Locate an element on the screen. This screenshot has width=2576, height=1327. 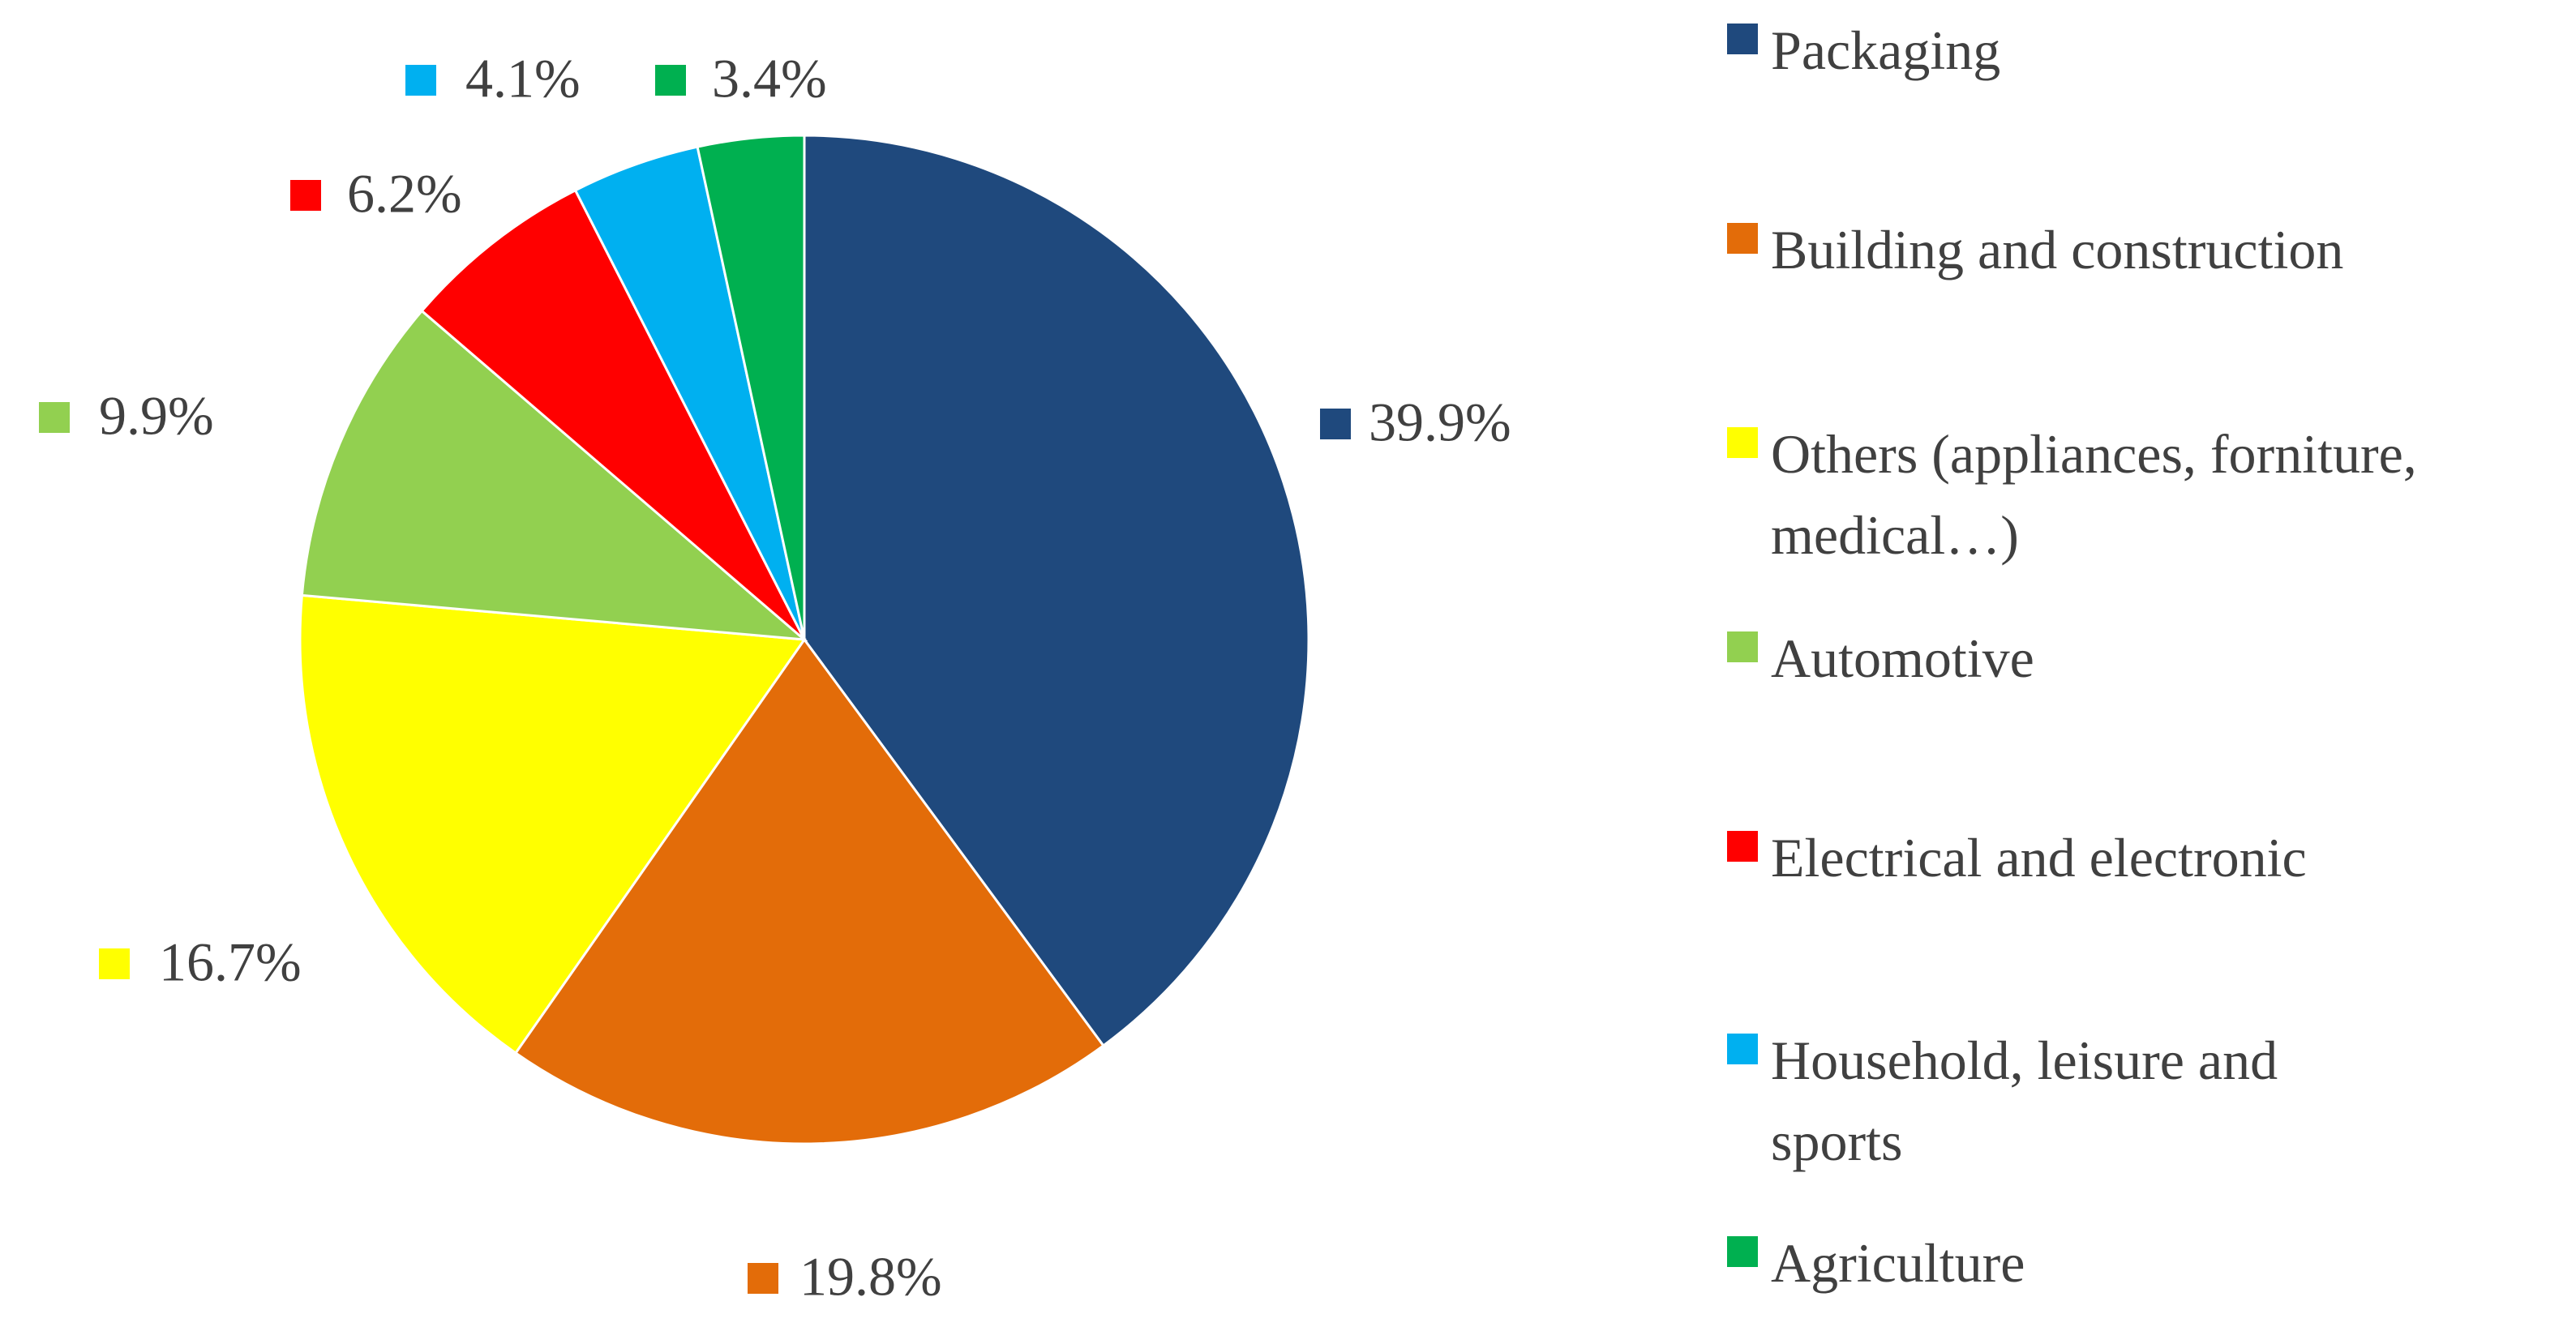
legend-item-agriculture: Agriculture is located at coordinates (2151, 1263).